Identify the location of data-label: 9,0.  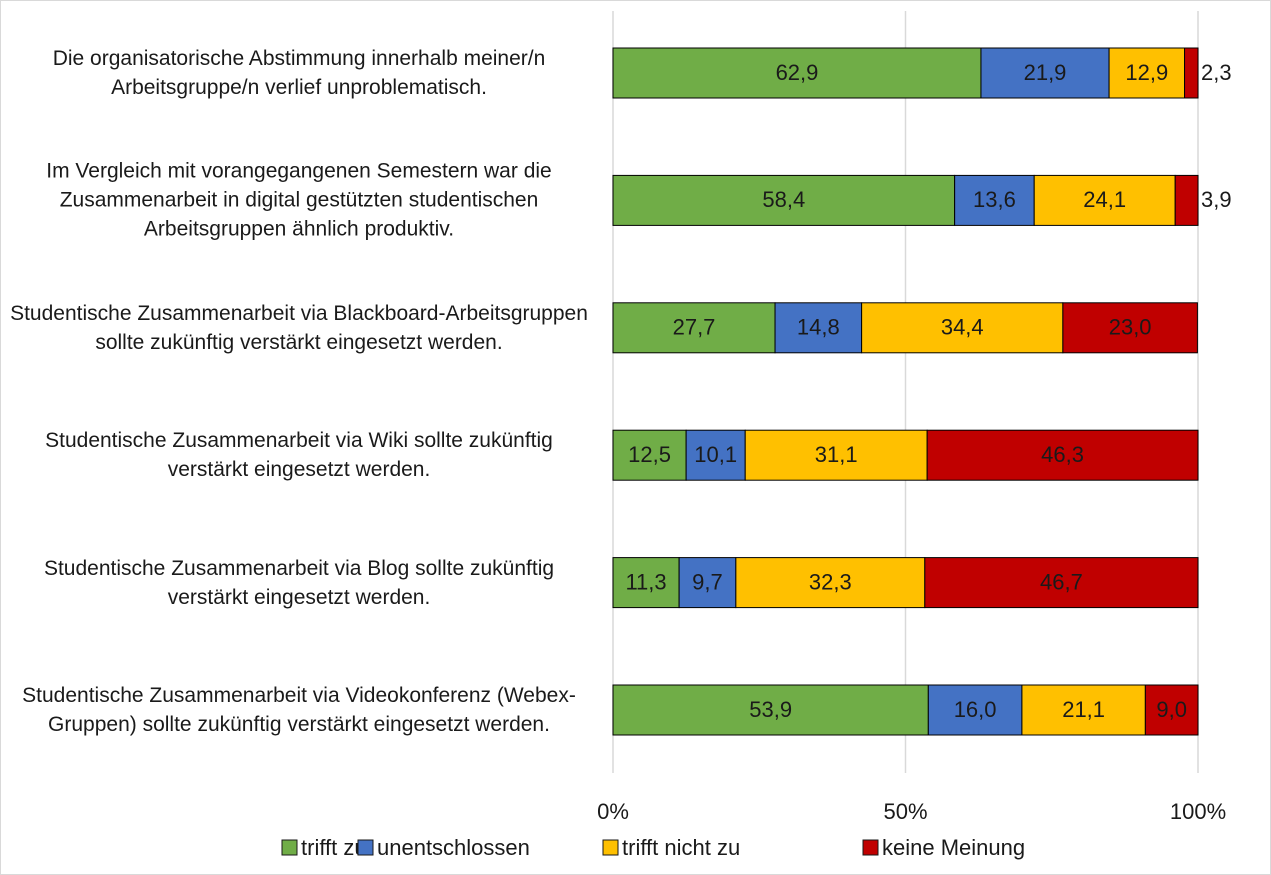
(1171, 709).